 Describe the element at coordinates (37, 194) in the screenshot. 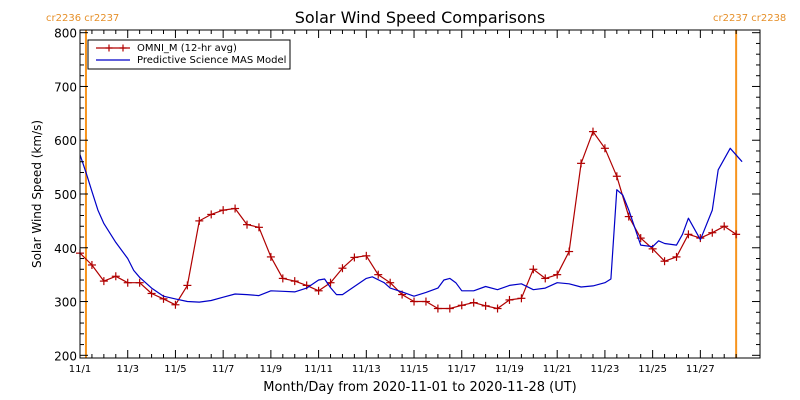

I see `y-axis-title: Solar Wind Speed (km/s)` at that location.